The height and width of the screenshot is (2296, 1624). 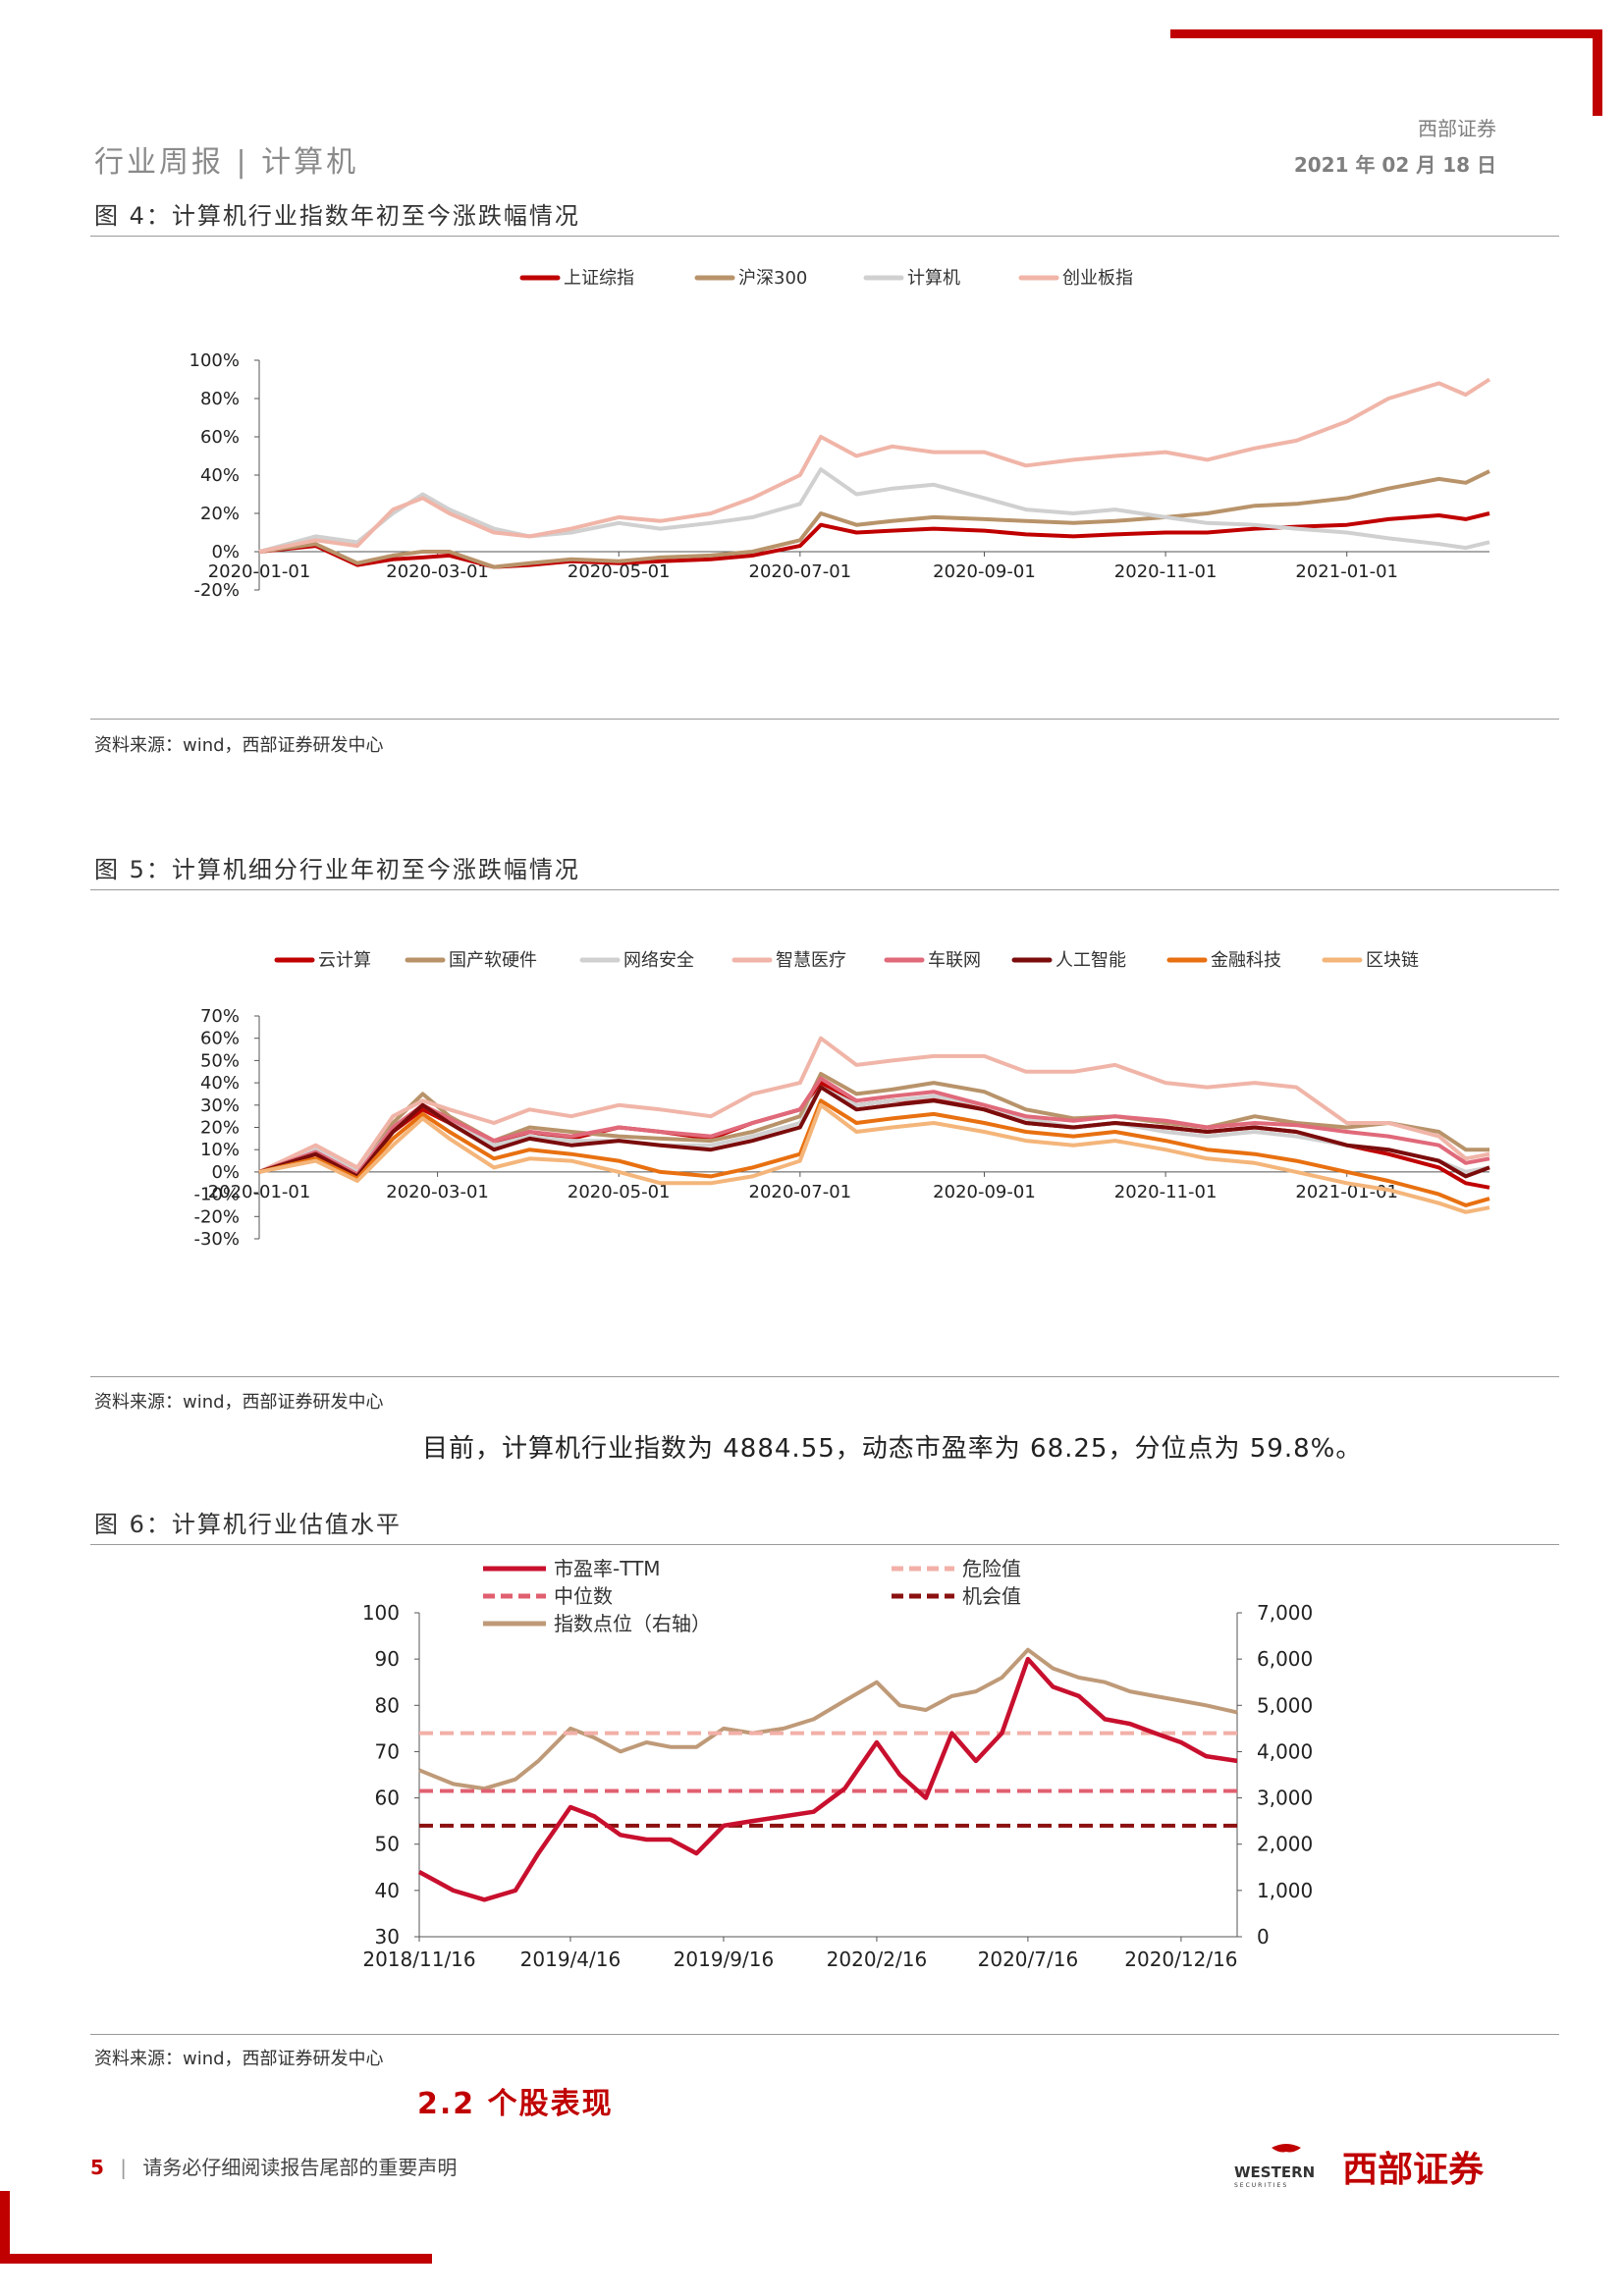 I want to click on bottom-left-stub, so click(x=5, y=2225).